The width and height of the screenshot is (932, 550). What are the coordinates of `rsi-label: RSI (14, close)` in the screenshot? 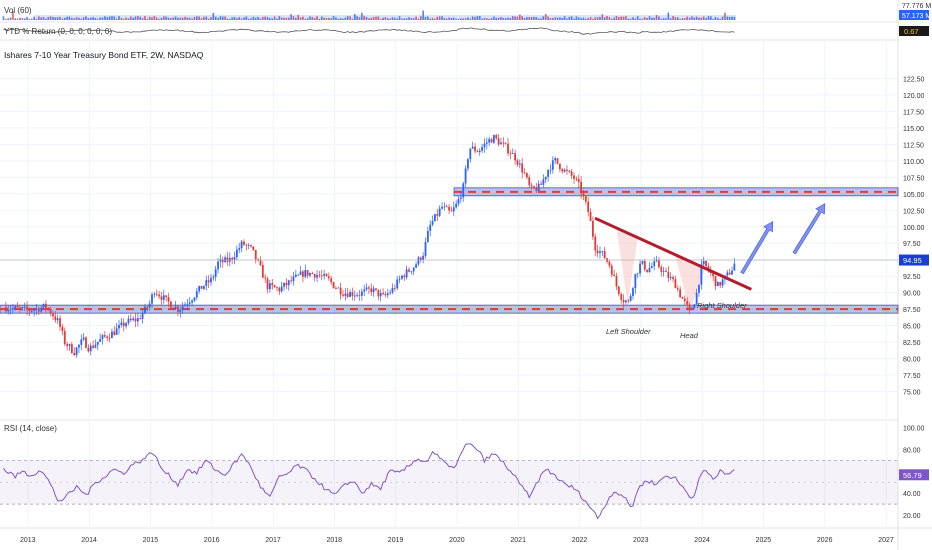 It's located at (30, 428).